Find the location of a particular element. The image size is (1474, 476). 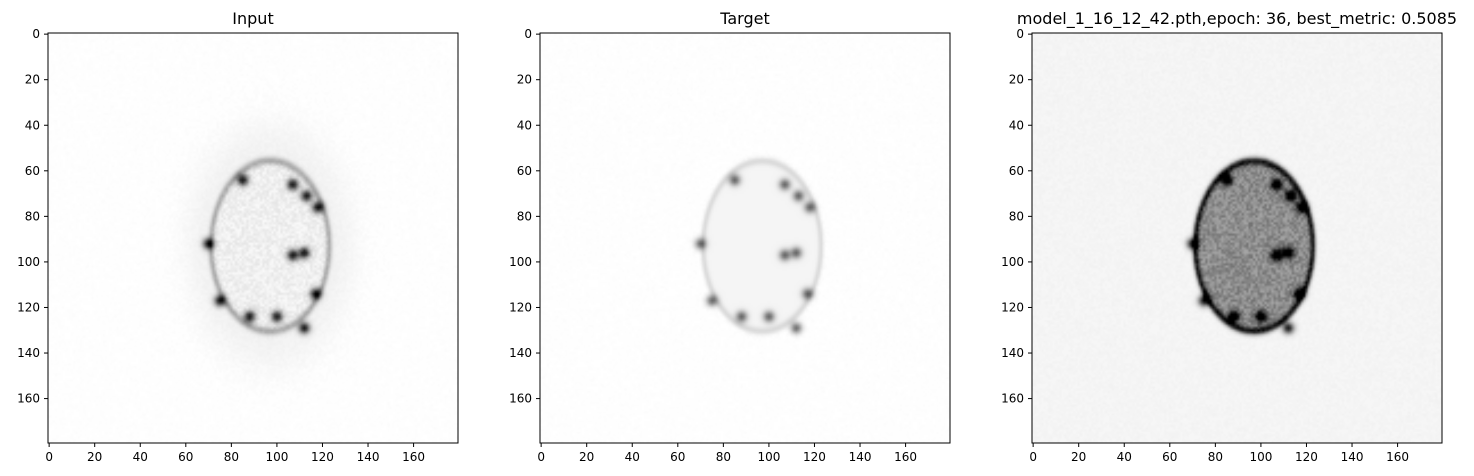

panel-title: Target is located at coordinates (744, 18).